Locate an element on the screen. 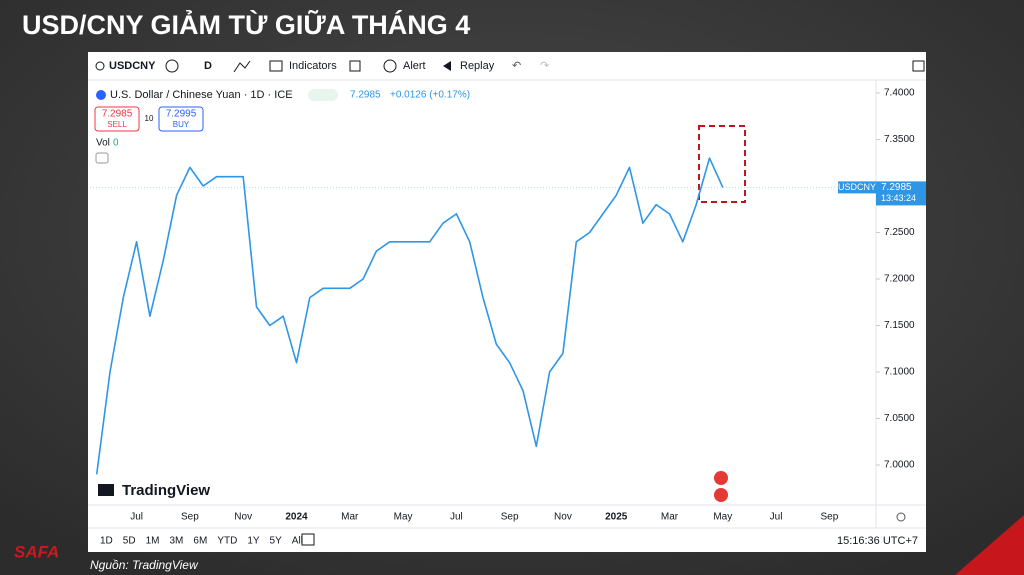 Image resolution: width=1024 pixels, height=575 pixels. range-button: 5D is located at coordinates (129, 541).